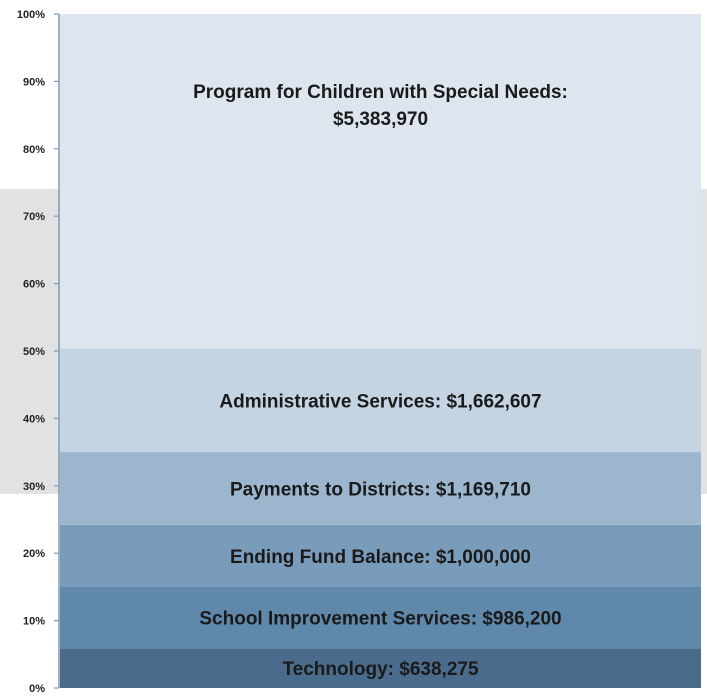  What do you see at coordinates (34, 622) in the screenshot?
I see `y-tick-label: 10%` at bounding box center [34, 622].